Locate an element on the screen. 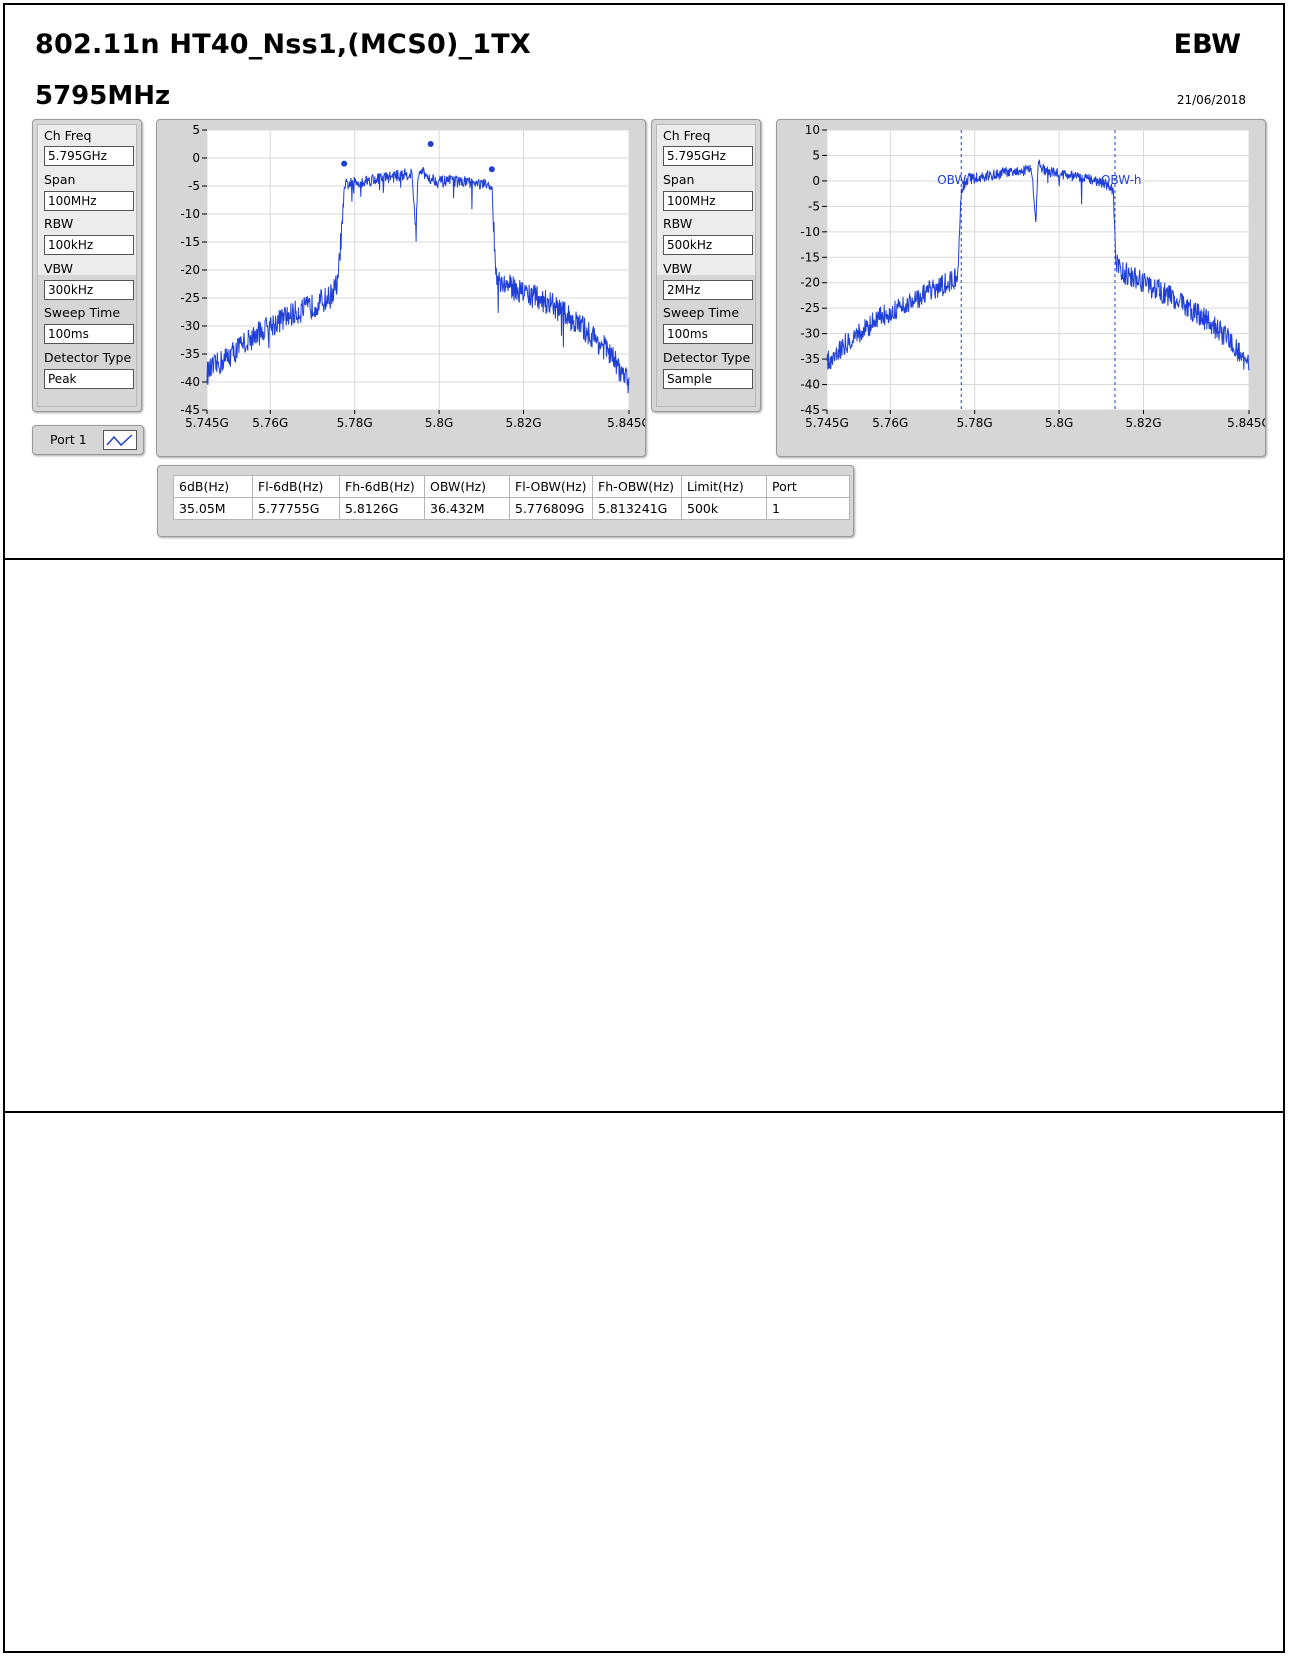  detector-type-label: Detector Type is located at coordinates (707, 357).